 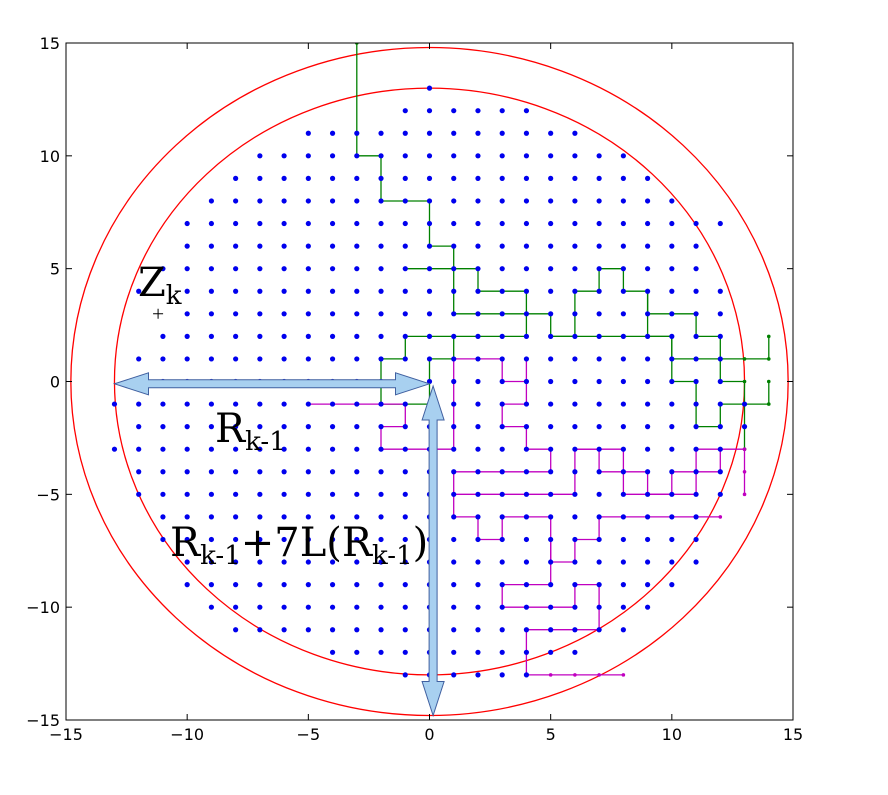 I want to click on y-tick-label: 10, so click(x=50, y=156).